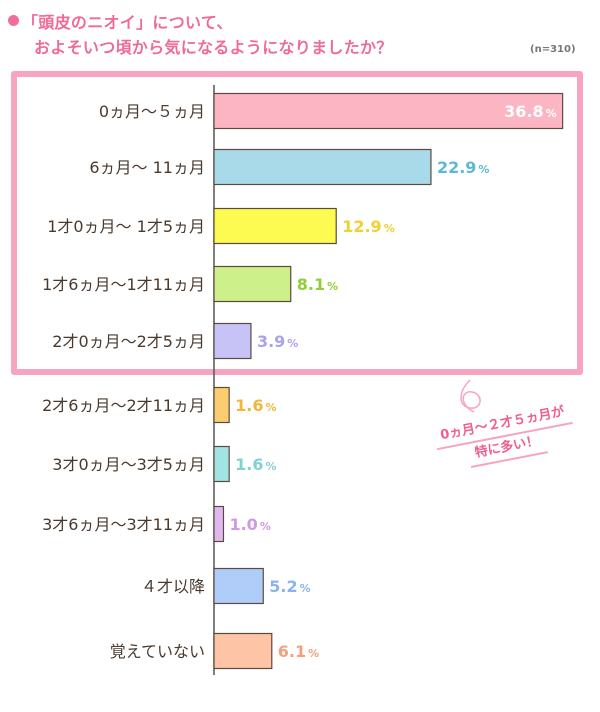 The width and height of the screenshot is (600, 712). Describe the element at coordinates (463, 167) in the screenshot. I see `data-label: 22.9%` at that location.